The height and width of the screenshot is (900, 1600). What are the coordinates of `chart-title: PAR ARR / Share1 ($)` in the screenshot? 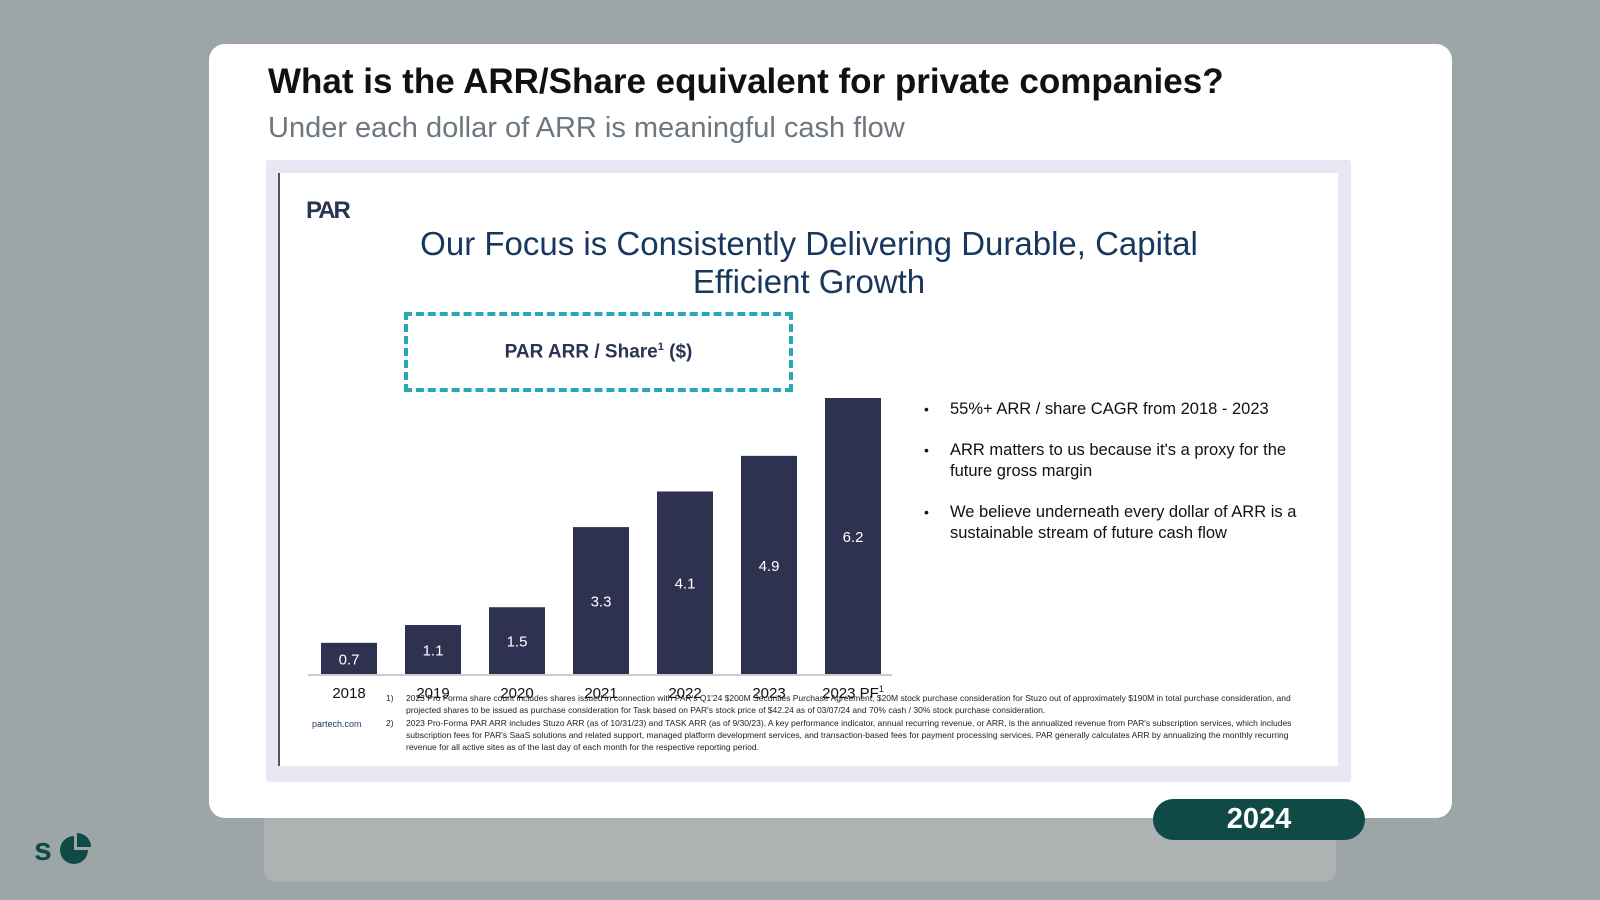 It's located at (598, 351).